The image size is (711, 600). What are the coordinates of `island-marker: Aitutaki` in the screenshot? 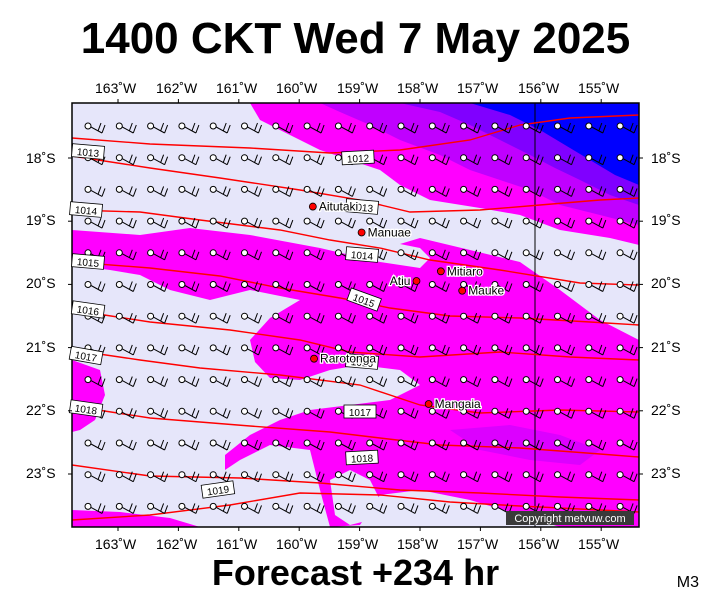 It's located at (333, 206).